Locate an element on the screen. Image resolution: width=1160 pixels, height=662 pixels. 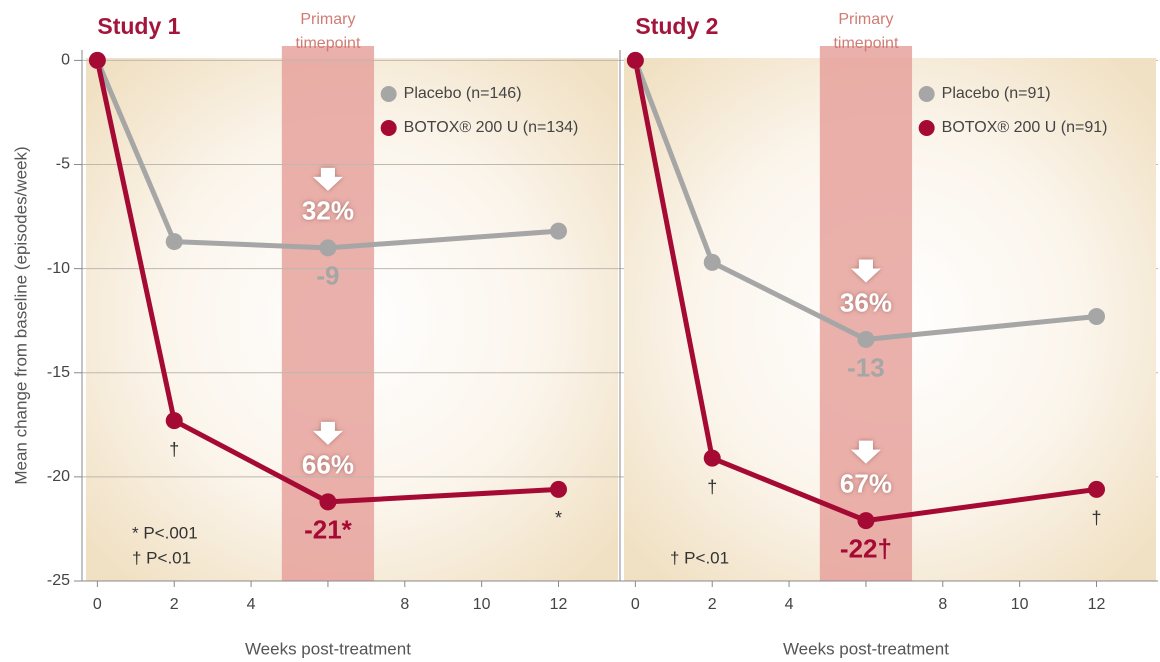
legend-label: BOTOX® 200 U (n=134) is located at coordinates (491, 127).